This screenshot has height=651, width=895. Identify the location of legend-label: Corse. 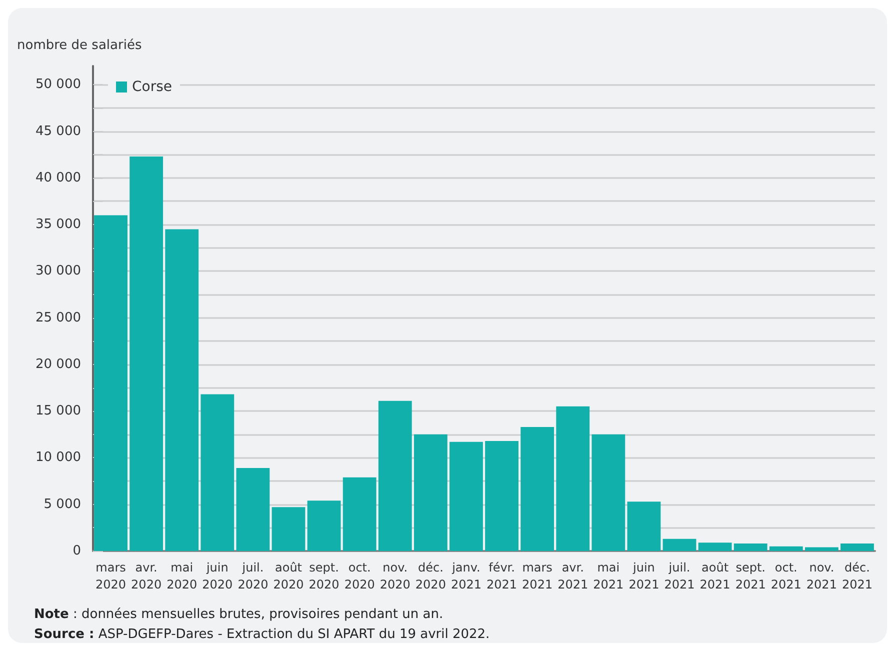
(152, 87).